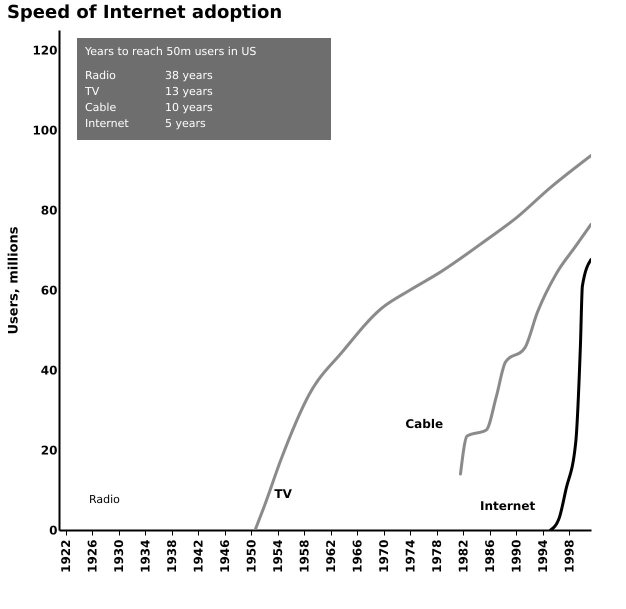 This screenshot has width=626, height=609. I want to click on annotation: Internet, so click(107, 123).